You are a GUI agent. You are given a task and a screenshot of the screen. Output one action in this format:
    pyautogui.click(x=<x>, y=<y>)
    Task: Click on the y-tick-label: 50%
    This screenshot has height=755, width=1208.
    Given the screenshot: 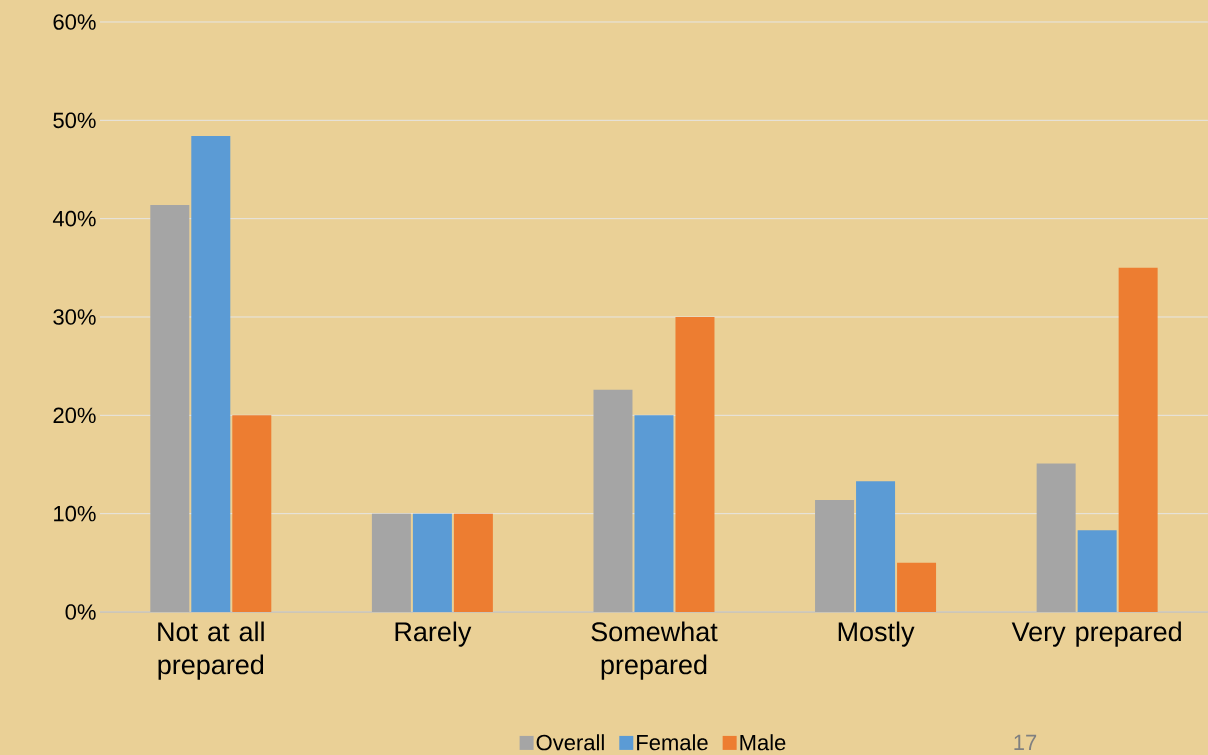 What is the action you would take?
    pyautogui.click(x=74, y=120)
    